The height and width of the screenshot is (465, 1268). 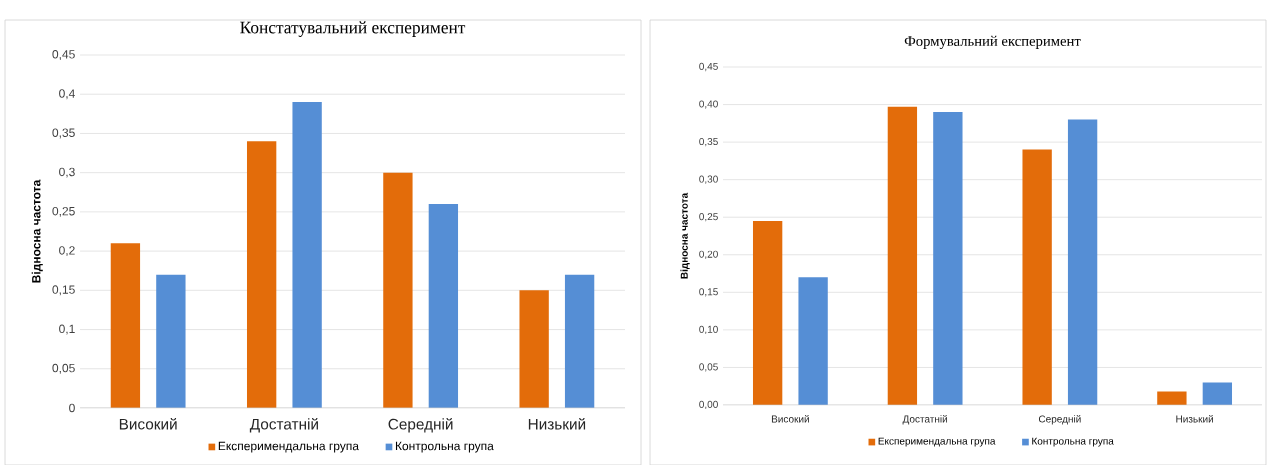 What do you see at coordinates (67, 172) in the screenshot?
I see `y-tick-label: 0,3` at bounding box center [67, 172].